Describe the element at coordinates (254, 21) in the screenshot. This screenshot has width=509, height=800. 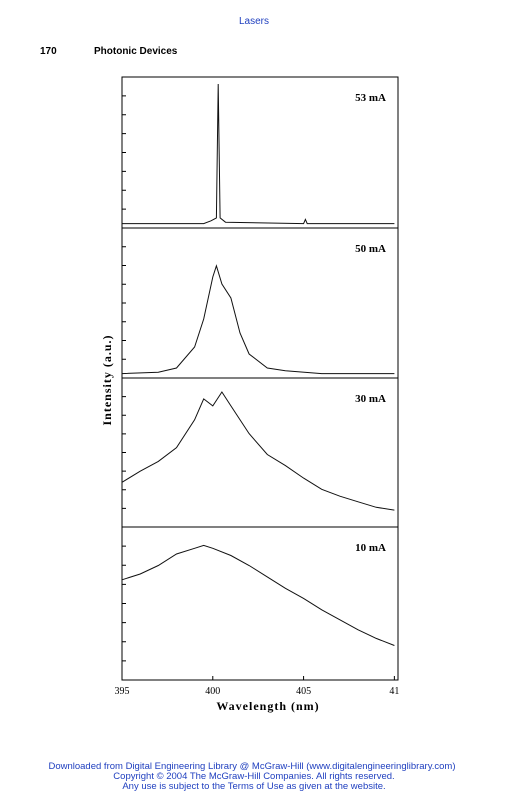
I see `running-title: Lasers` at that location.